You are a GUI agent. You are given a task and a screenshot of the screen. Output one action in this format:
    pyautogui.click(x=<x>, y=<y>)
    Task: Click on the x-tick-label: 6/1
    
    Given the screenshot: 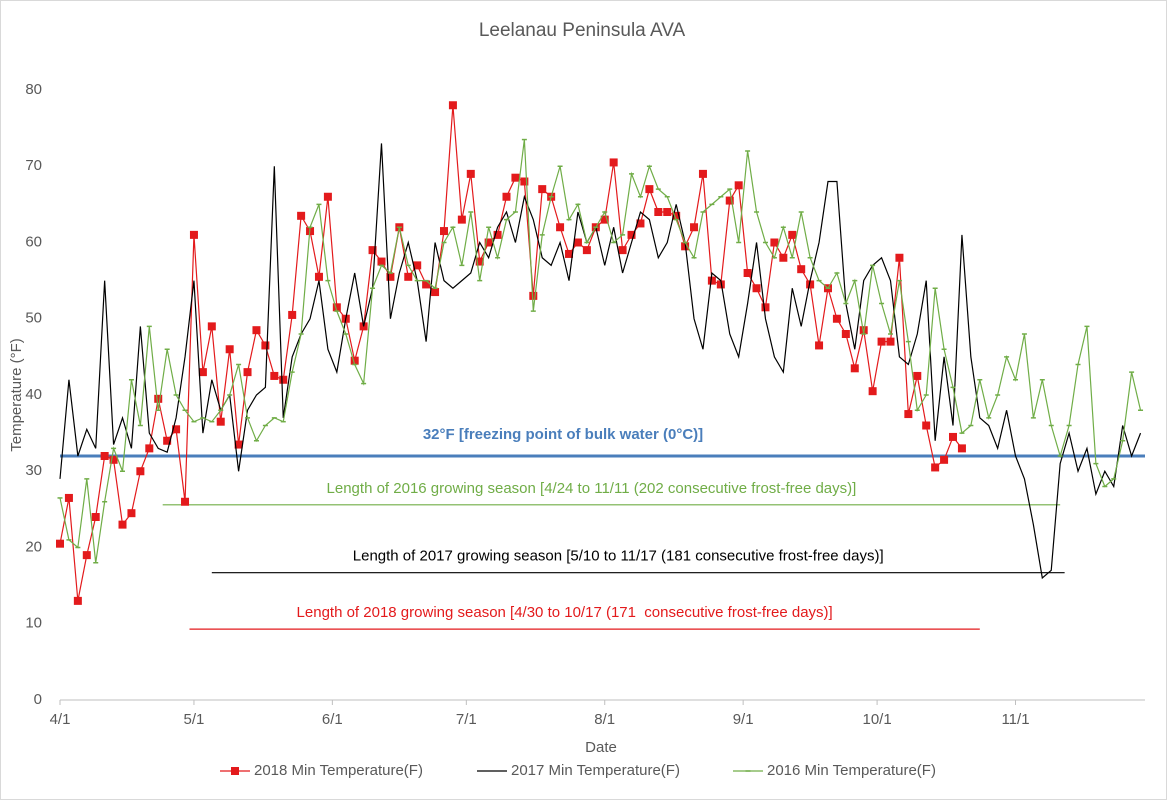 What is the action you would take?
    pyautogui.click(x=332, y=719)
    